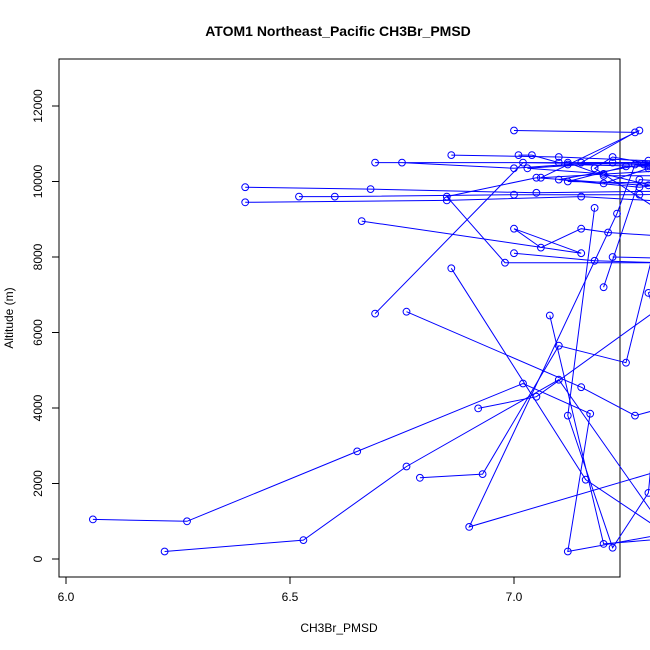 This screenshot has width=650, height=650. Describe the element at coordinates (38, 483) in the screenshot. I see `y-tick-label: 2000` at that location.